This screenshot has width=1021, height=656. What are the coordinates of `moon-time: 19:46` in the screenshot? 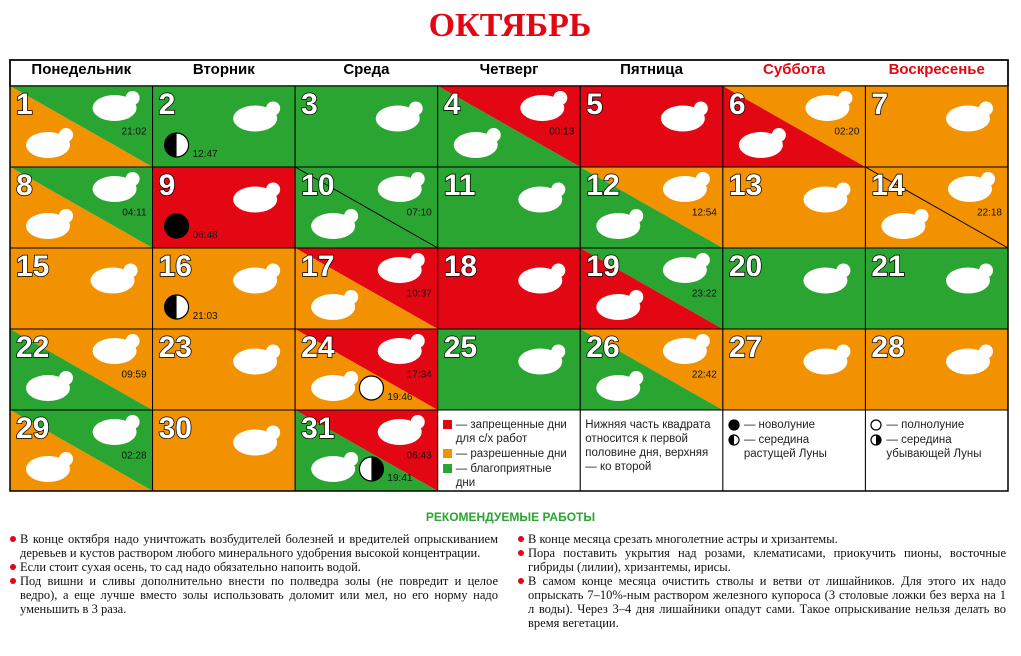 It's located at (399, 397).